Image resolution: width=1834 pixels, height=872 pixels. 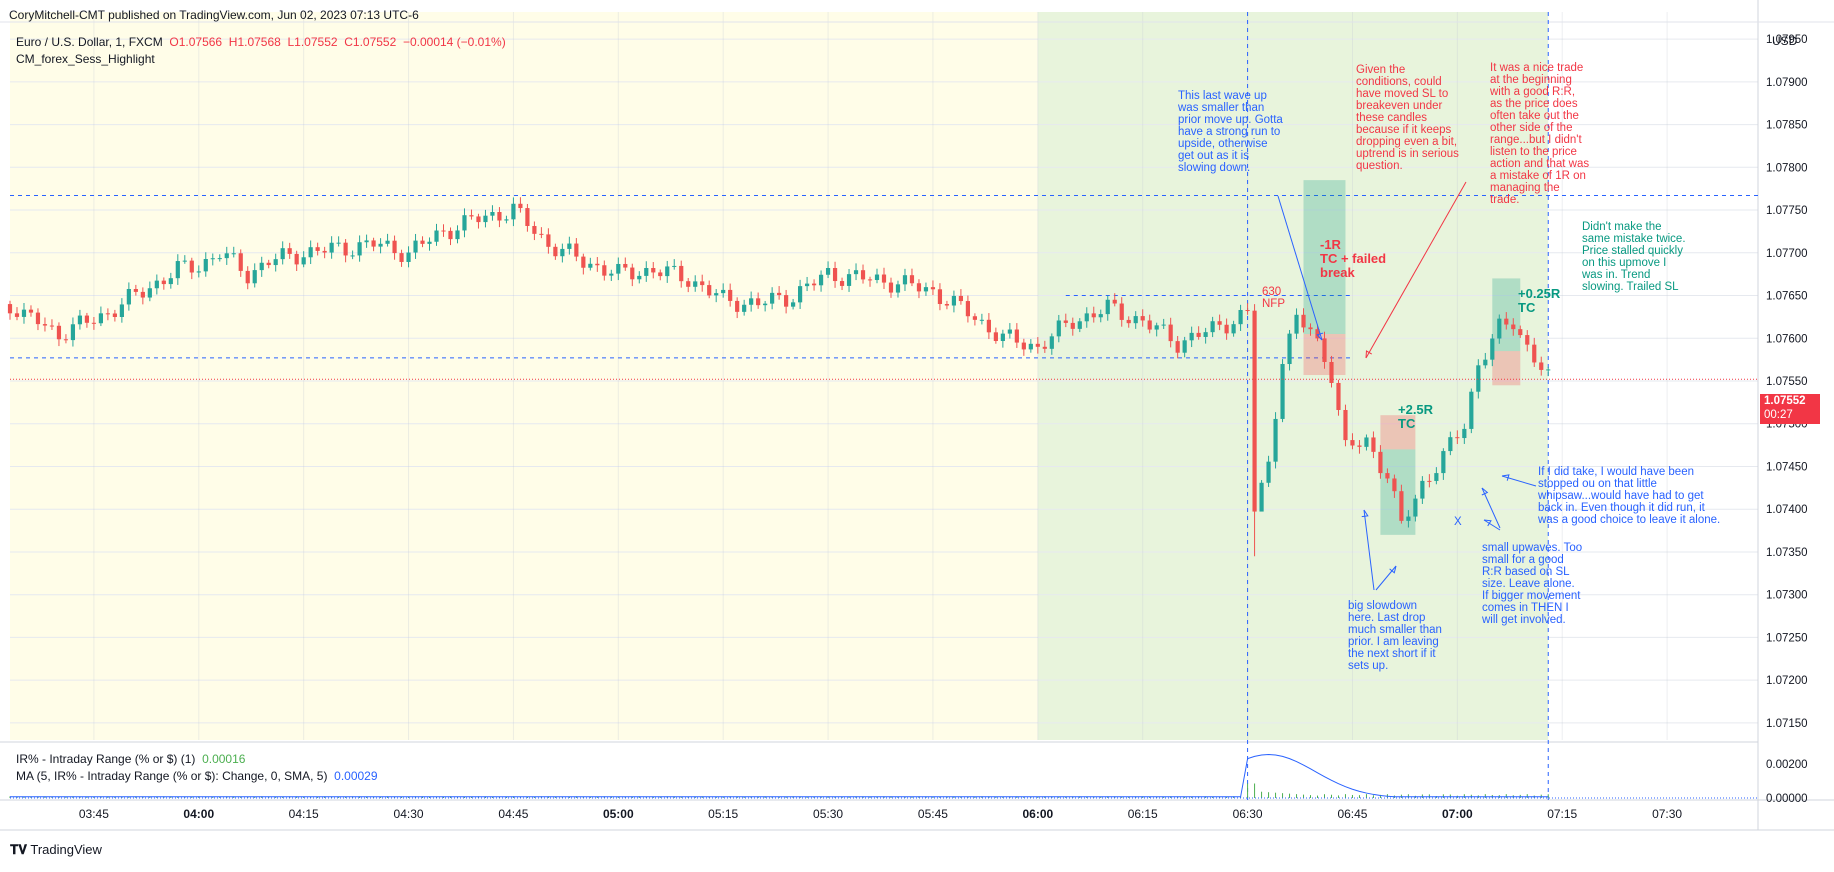 I want to click on small-arrow-b-head, so click(x=1487, y=523).